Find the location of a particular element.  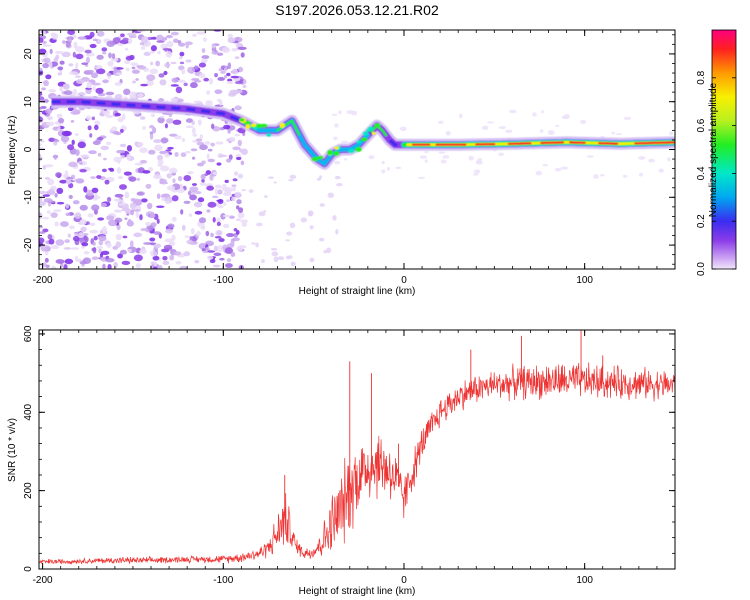

spectrogram-x-tick-label: 100 is located at coordinates (584, 280).